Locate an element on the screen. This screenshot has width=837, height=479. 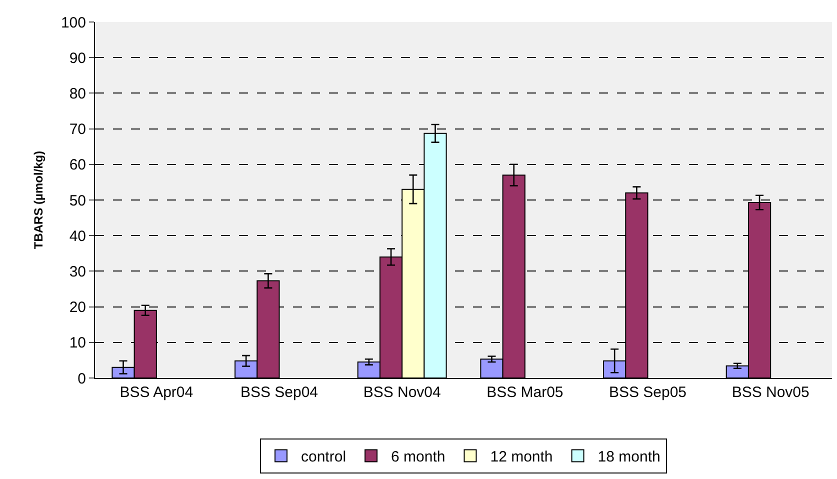
legend-label: 18 month is located at coordinates (629, 457).